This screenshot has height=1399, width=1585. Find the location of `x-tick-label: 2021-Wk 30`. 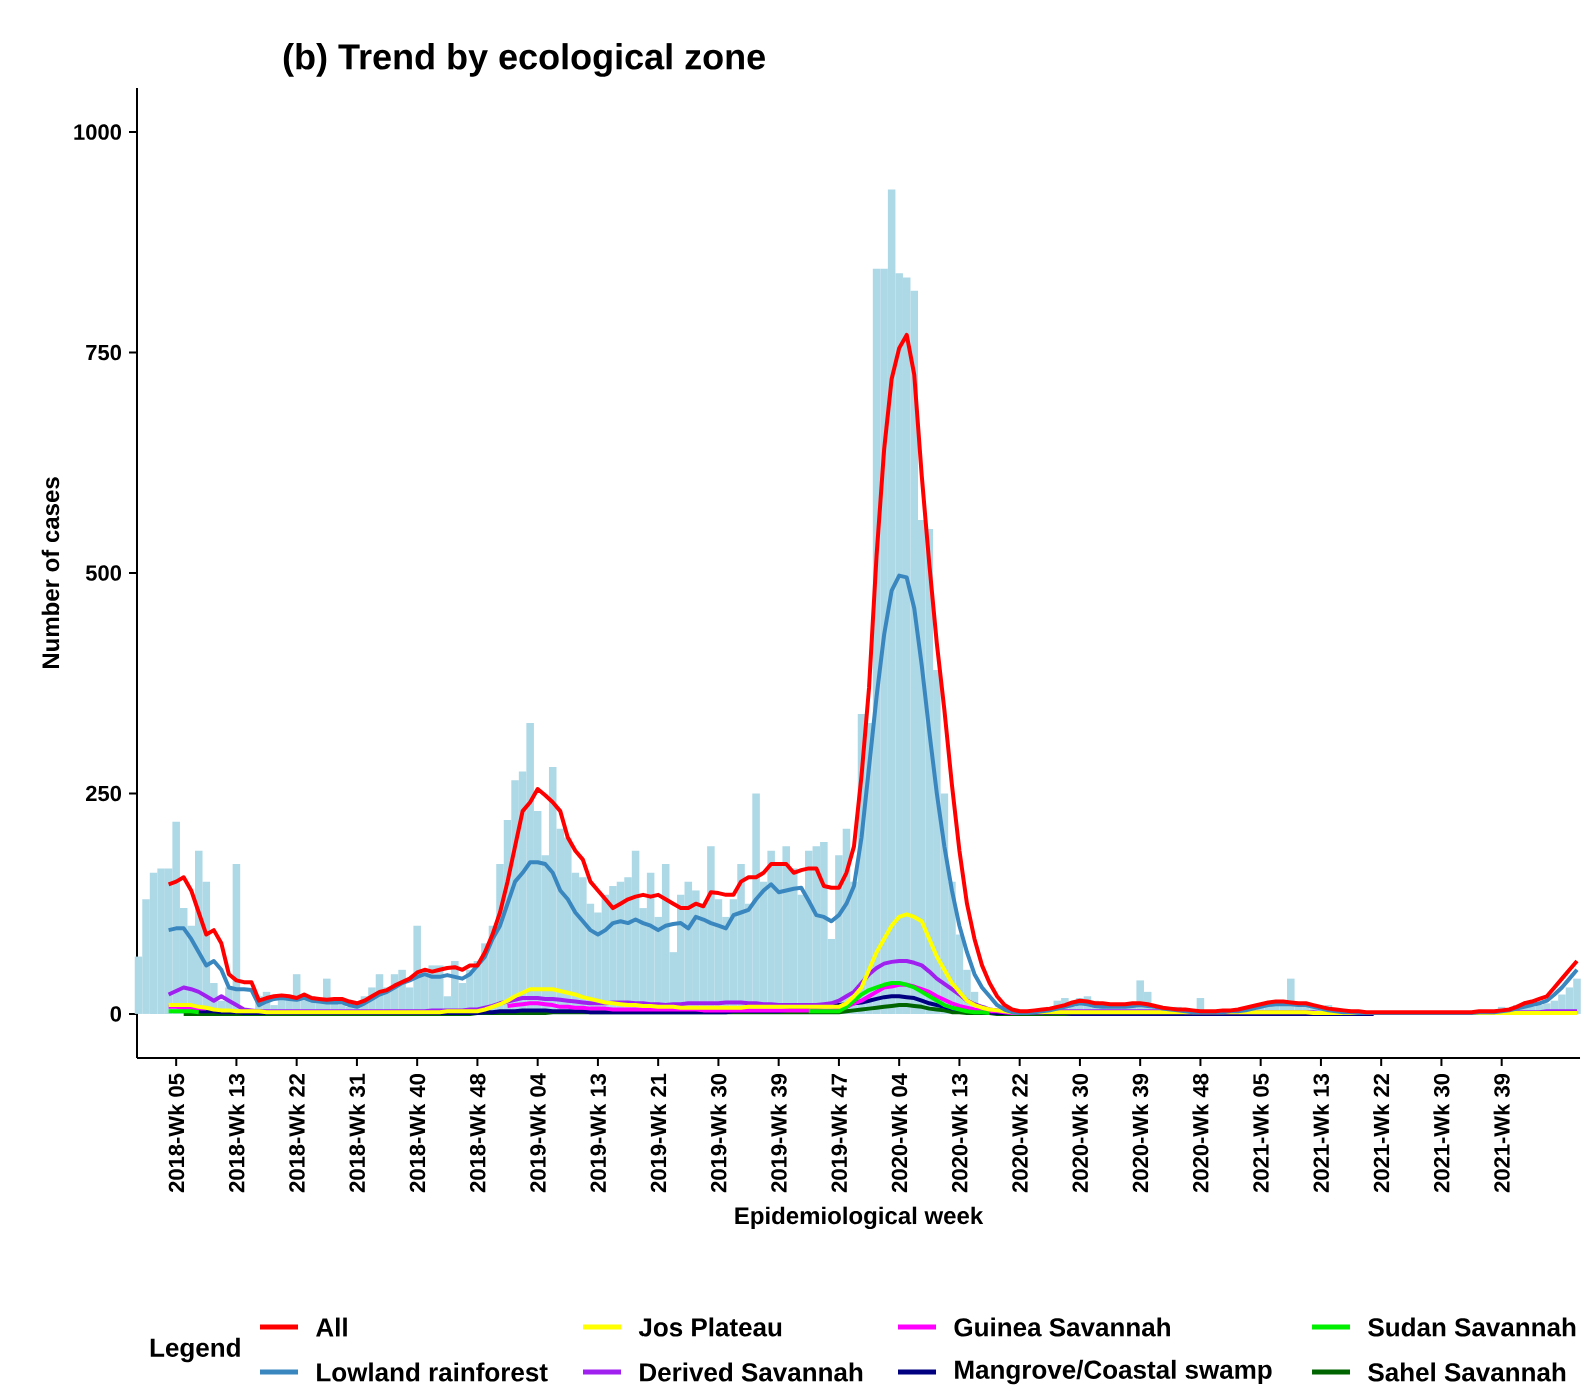

x-tick-label: 2021-Wk 30 is located at coordinates (1441, 1133).